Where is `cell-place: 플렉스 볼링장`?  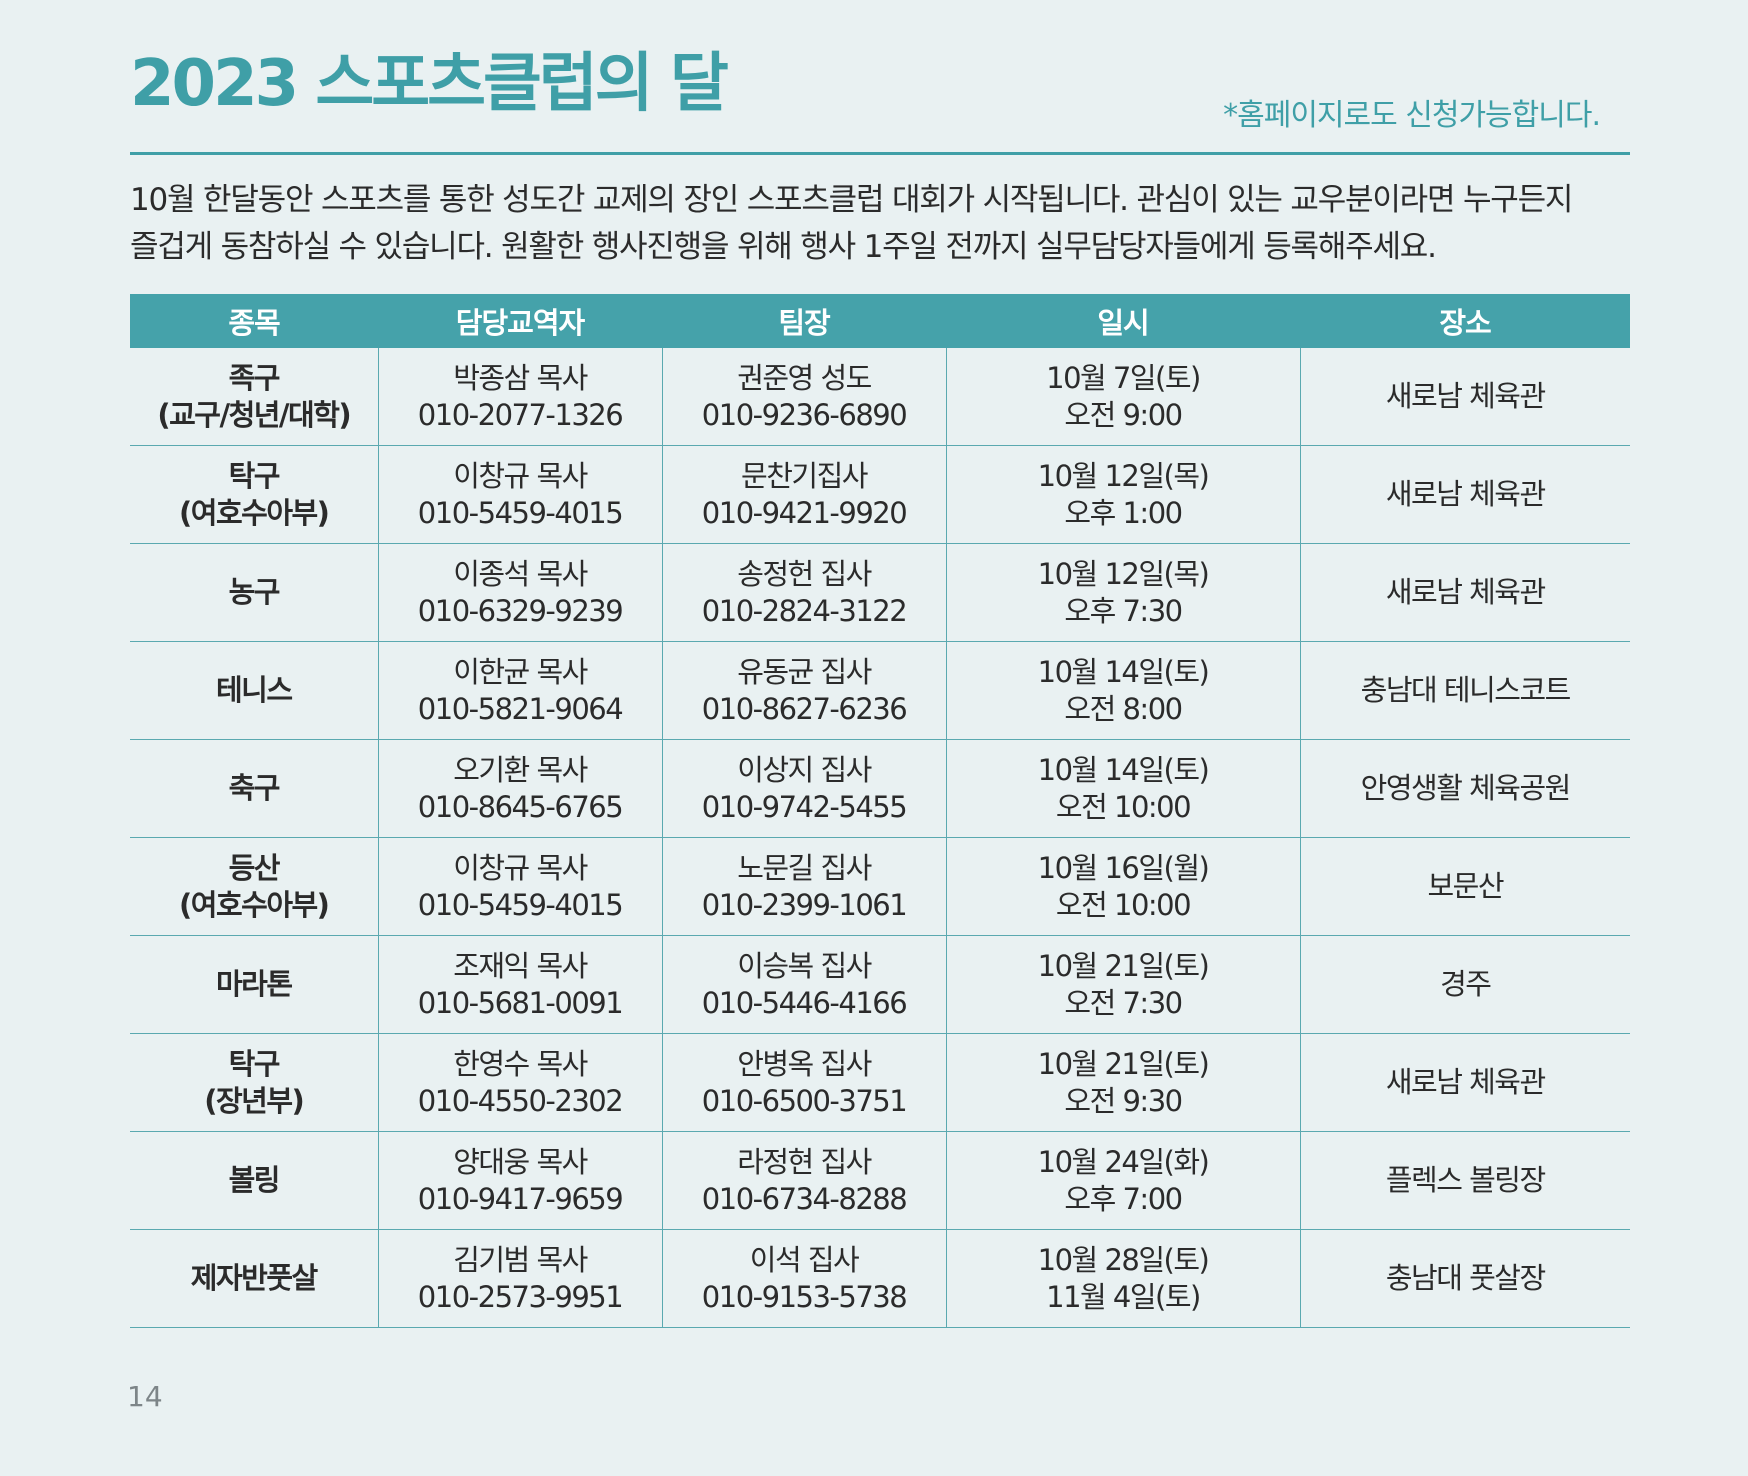 cell-place: 플렉스 볼링장 is located at coordinates (1464, 1180).